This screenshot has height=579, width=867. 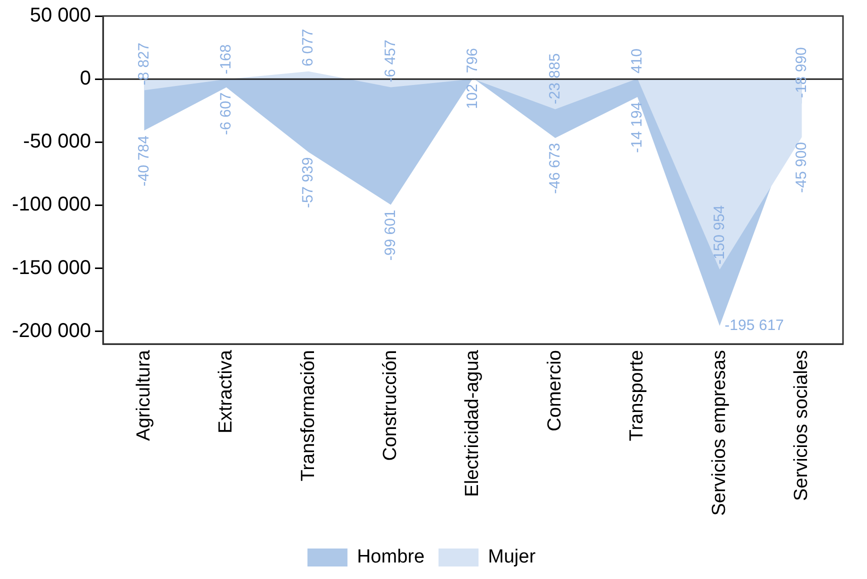 I want to click on data-label: -6 457, so click(x=390, y=61).